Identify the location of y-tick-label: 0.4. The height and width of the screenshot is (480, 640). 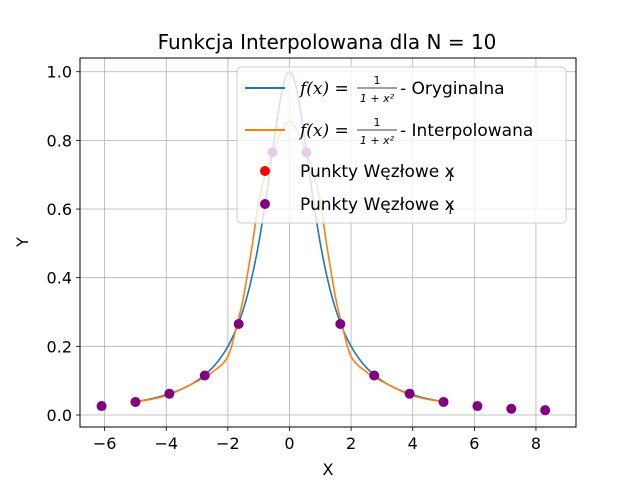
(59, 278).